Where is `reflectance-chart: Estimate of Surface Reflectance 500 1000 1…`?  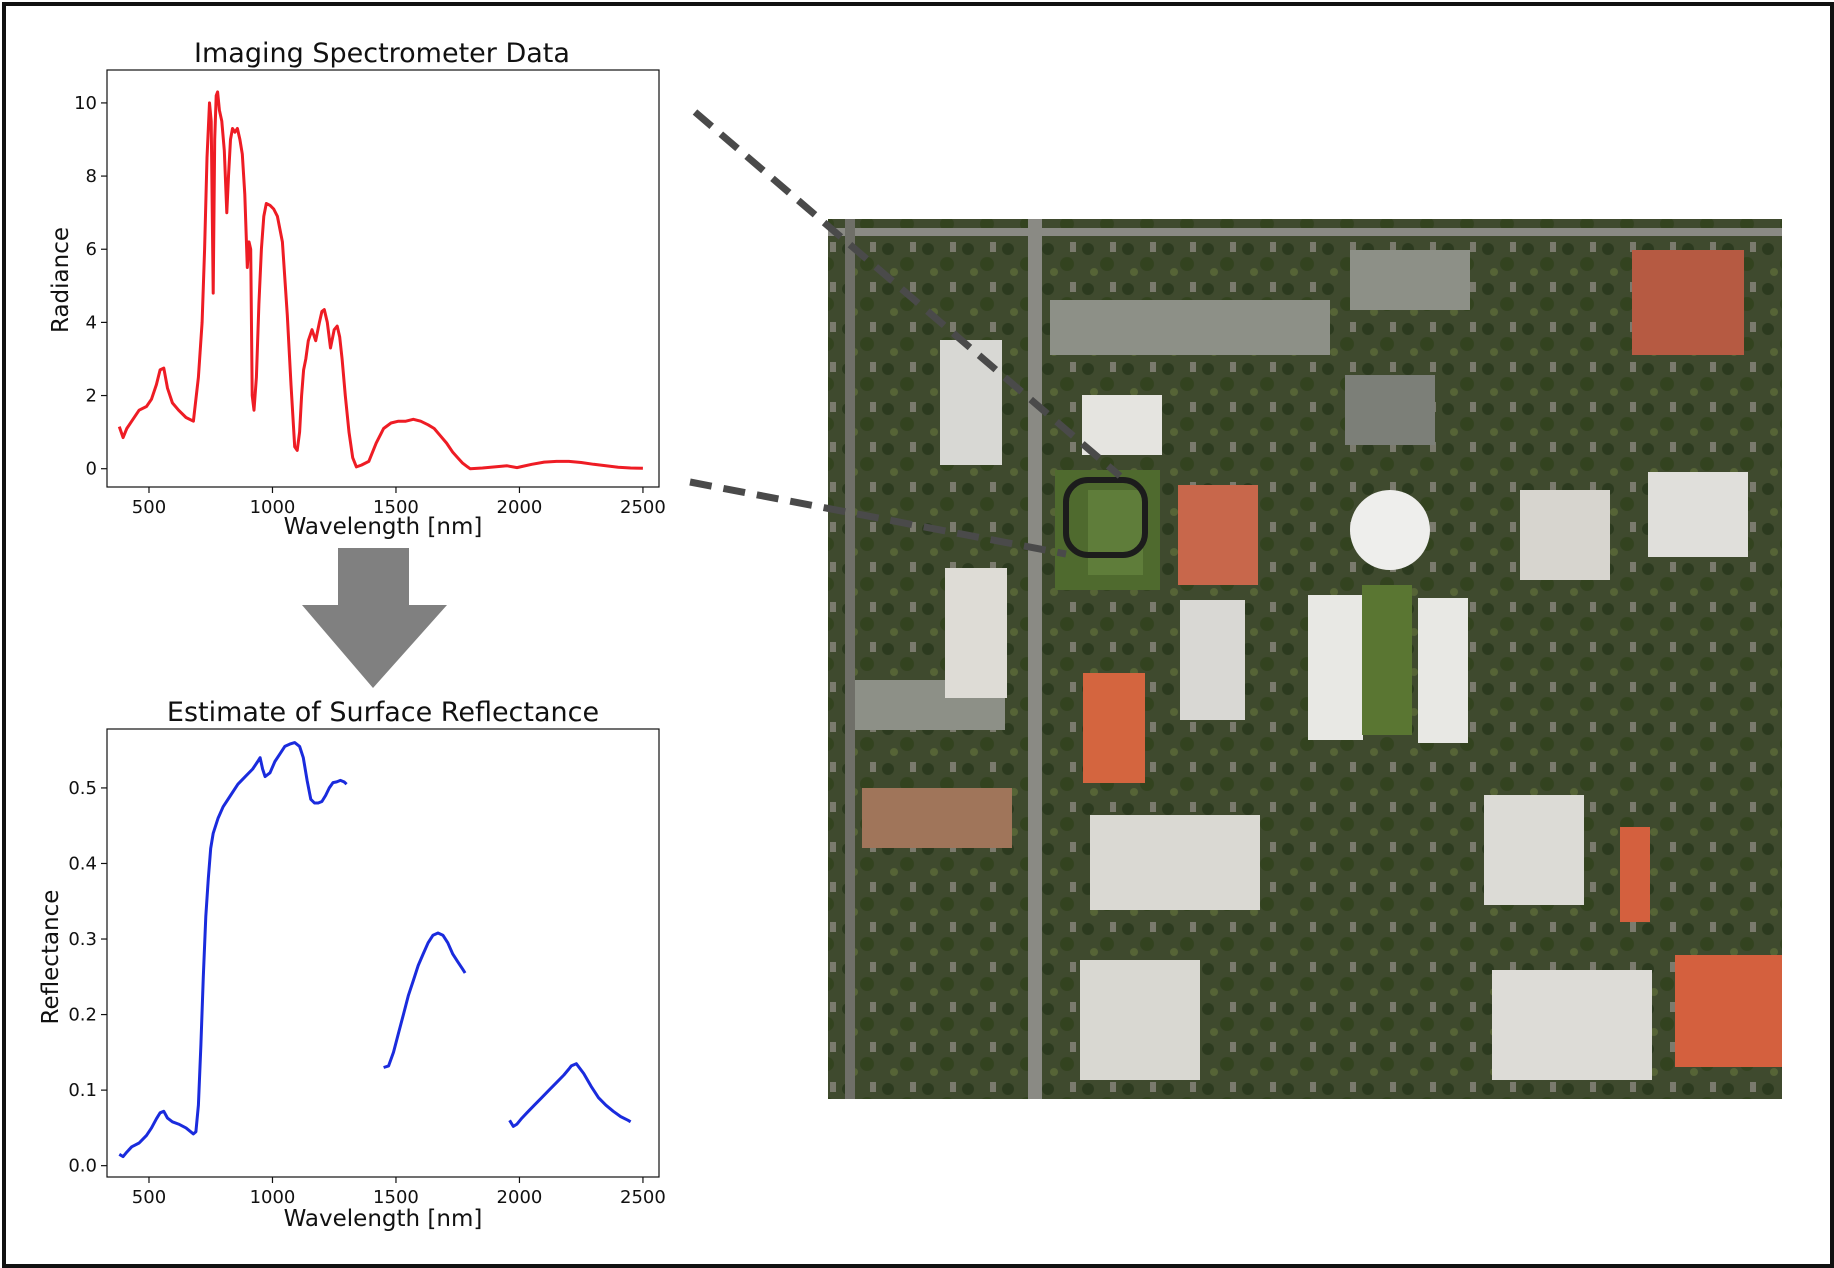
reflectance-chart: Estimate of Surface Reflectance 500 1000 1… is located at coordinates (352, 964).